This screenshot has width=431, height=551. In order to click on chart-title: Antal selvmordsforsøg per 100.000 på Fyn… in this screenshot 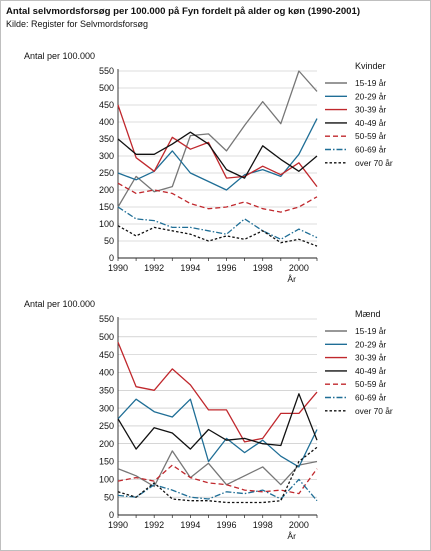, I will do `click(183, 11)`.